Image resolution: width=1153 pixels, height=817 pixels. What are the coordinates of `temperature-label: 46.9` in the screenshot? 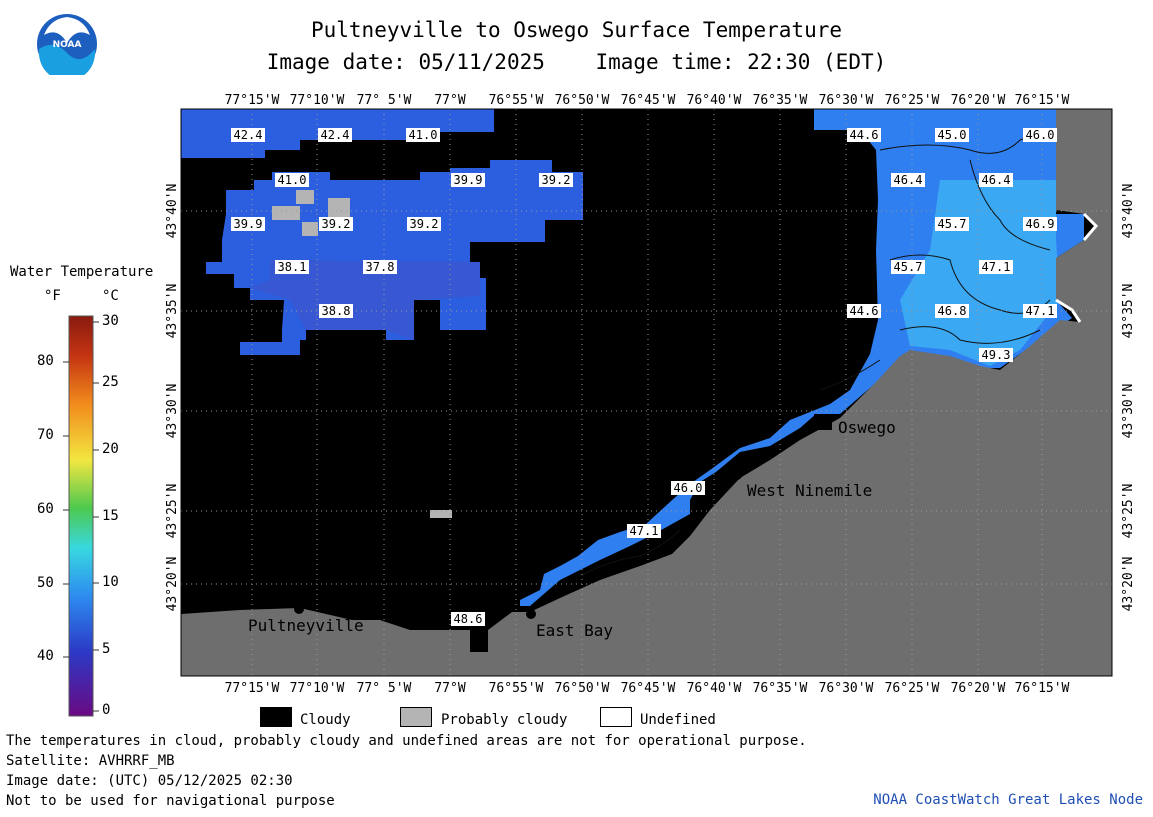 It's located at (1040, 224).